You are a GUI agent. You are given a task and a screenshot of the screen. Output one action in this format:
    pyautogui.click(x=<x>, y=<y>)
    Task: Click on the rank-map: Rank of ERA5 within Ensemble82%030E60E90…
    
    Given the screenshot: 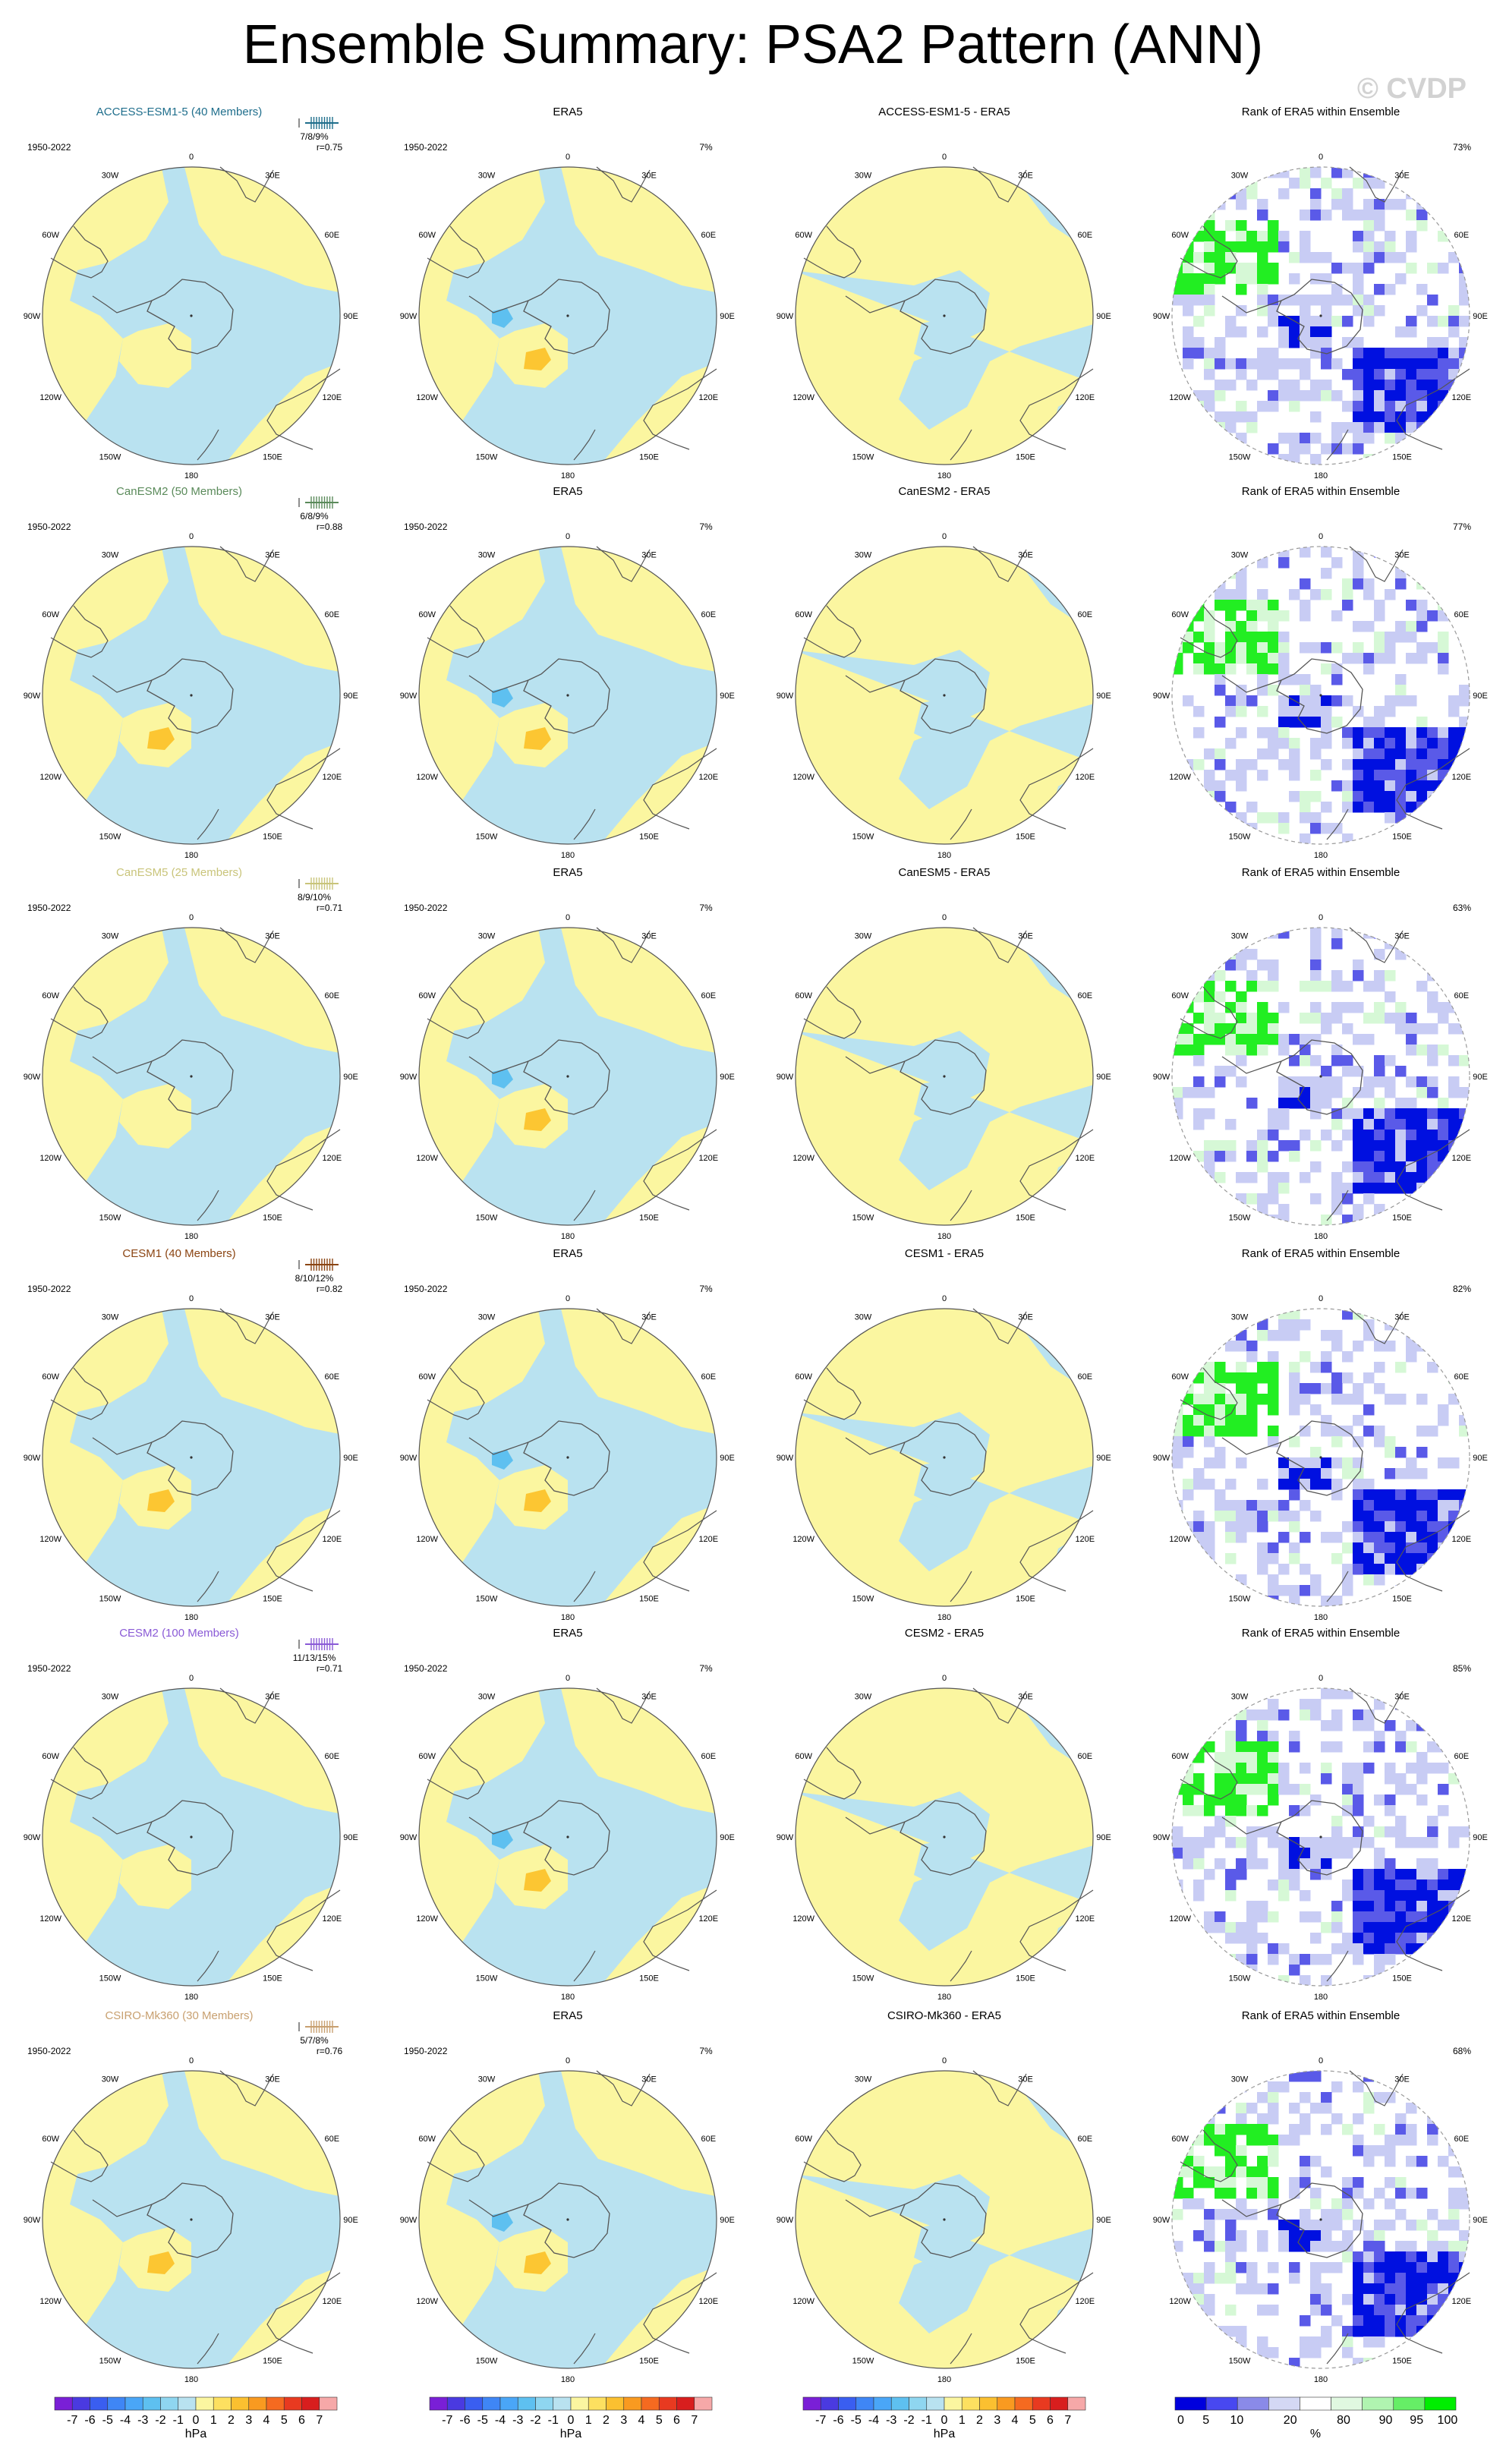 What is the action you would take?
    pyautogui.click(x=1320, y=1435)
    